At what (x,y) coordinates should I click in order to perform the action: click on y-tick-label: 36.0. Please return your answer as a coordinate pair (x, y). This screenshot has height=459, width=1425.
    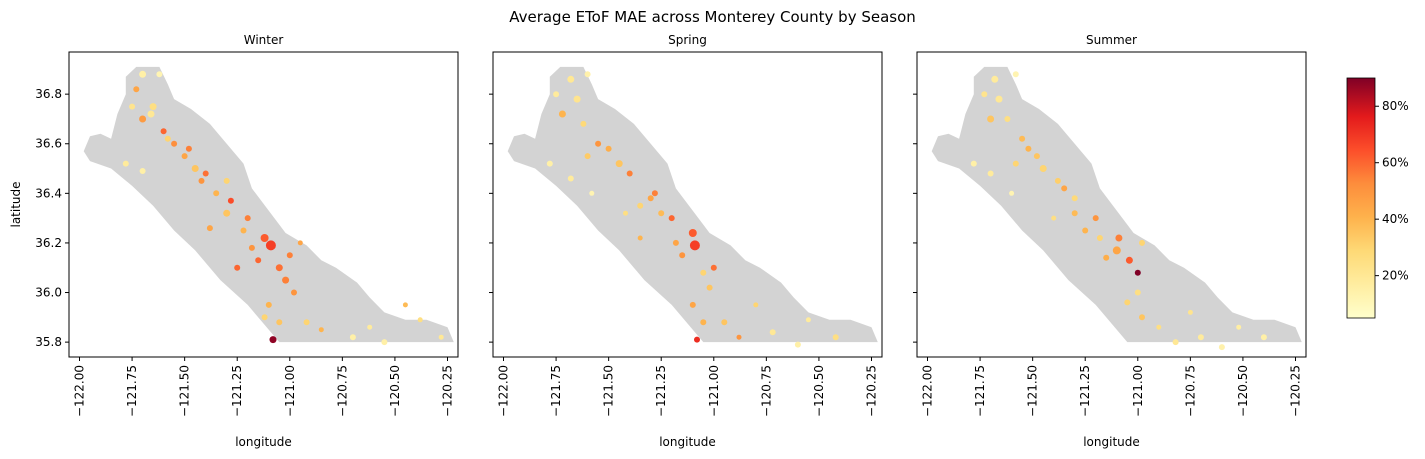
    Looking at the image, I should click on (48, 293).